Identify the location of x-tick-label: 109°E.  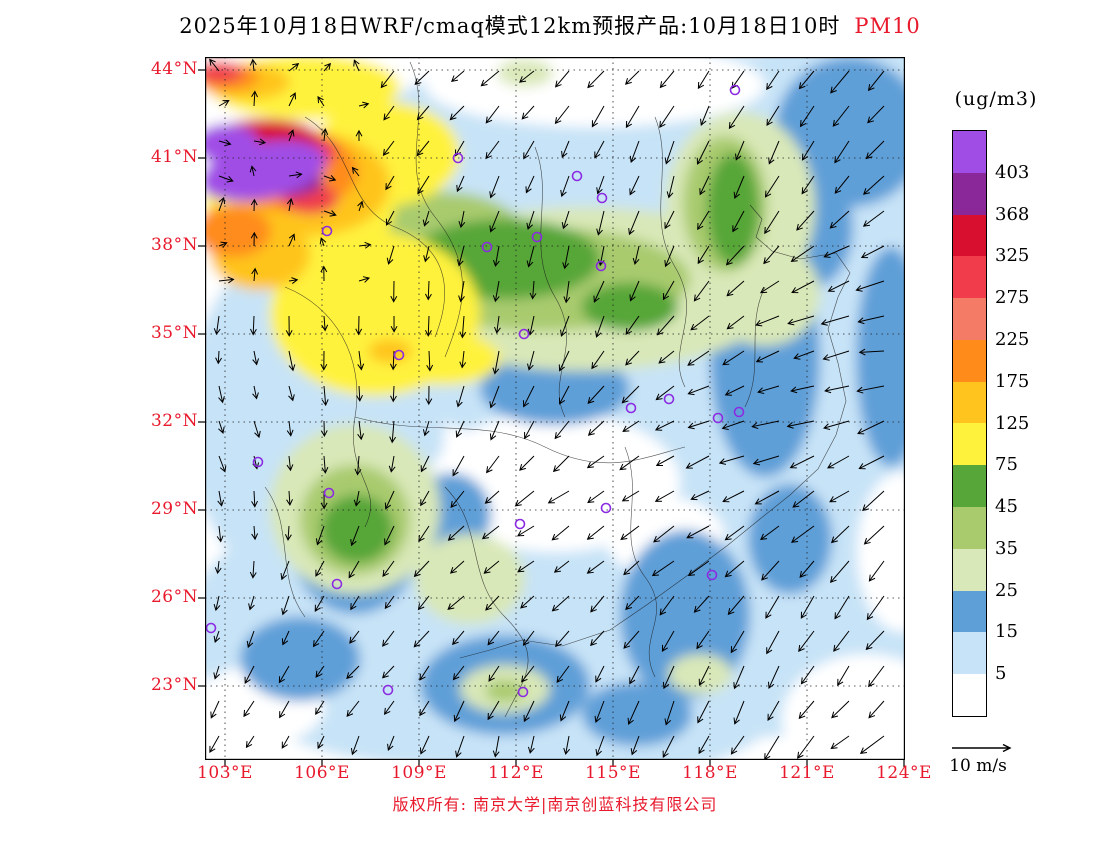
(419, 773).